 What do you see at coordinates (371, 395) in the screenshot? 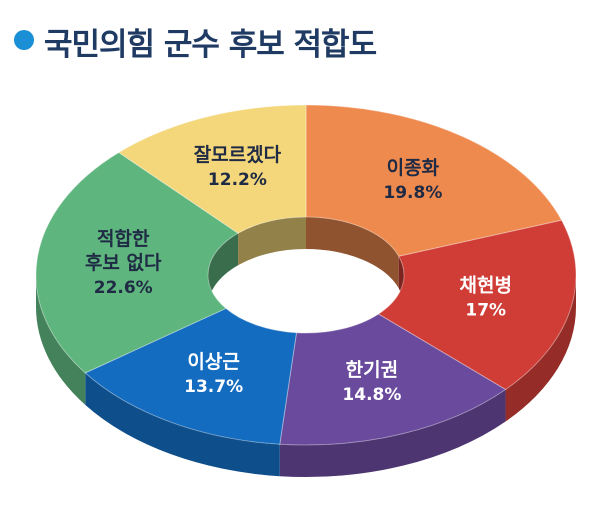
I see `slice-value-2: 14.8%` at bounding box center [371, 395].